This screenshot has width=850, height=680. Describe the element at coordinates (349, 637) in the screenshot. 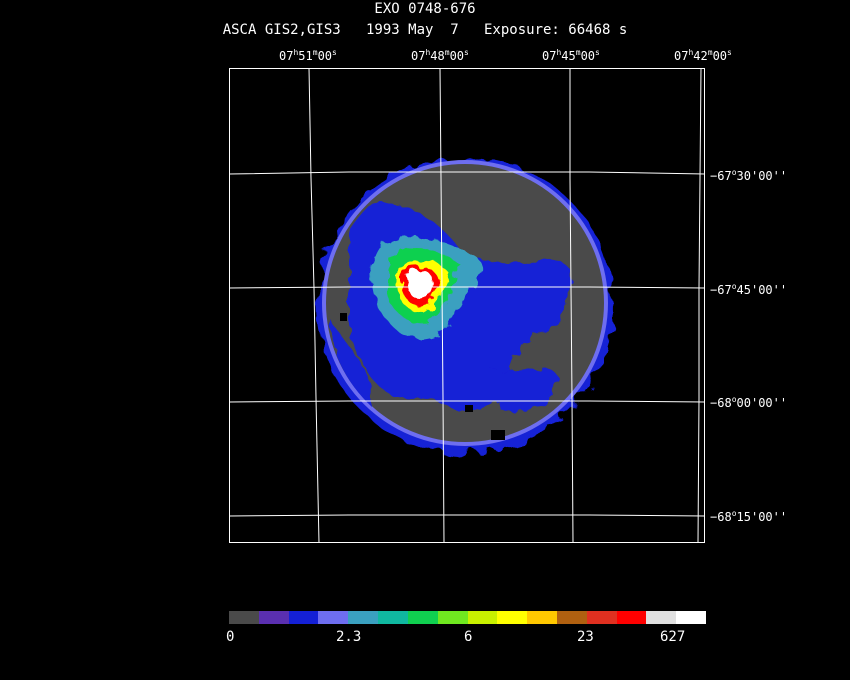

I see `colorbar-tick-label: 2.3` at that location.